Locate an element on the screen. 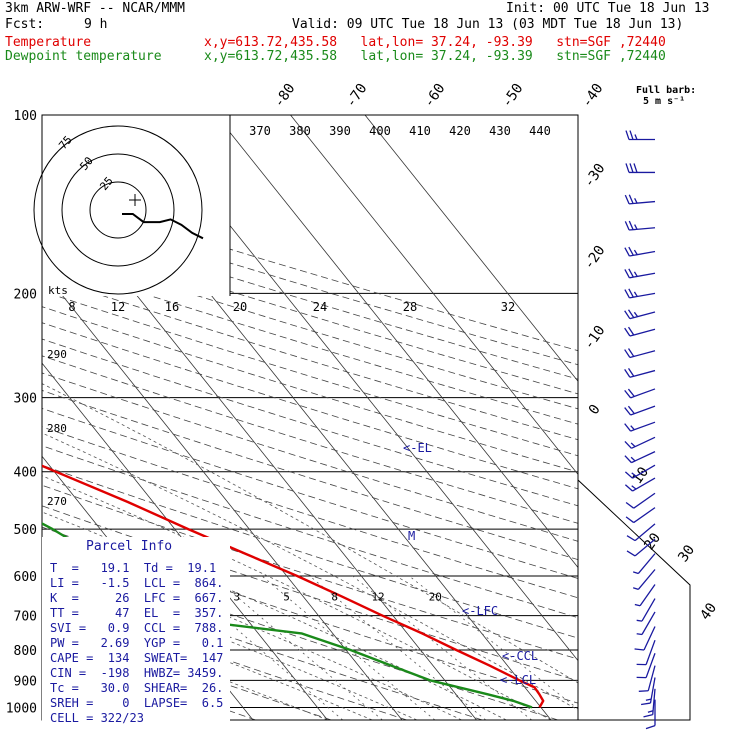  level-annotations: <-EL M <-LFC <-CCL <-LCL is located at coordinates (470, 564).